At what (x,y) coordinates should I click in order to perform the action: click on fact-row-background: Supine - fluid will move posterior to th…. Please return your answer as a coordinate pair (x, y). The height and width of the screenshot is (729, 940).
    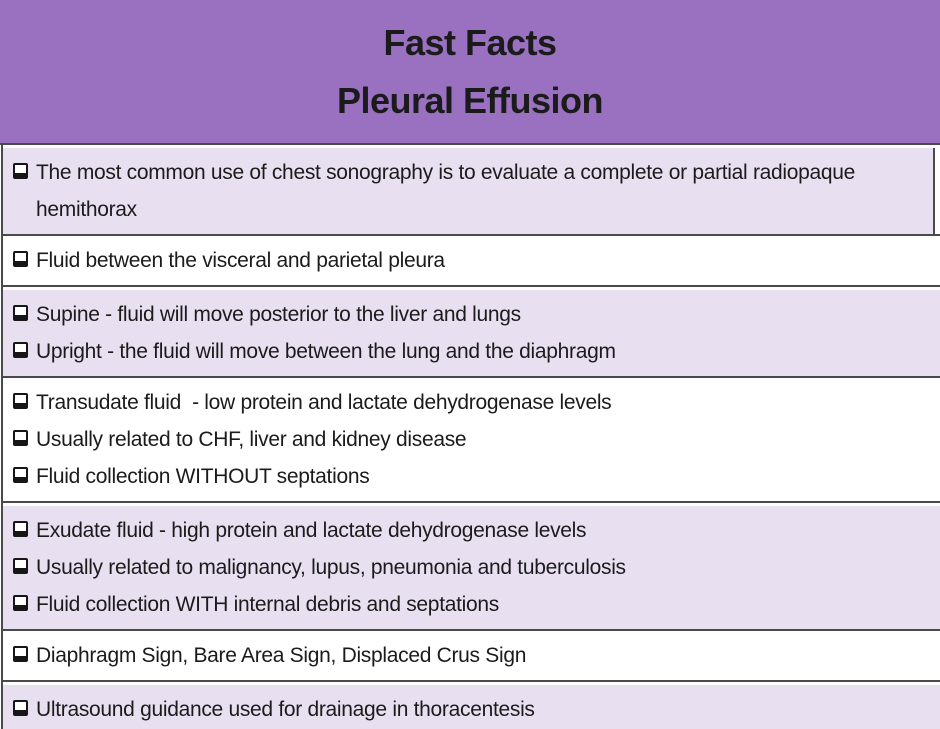
    Looking at the image, I should click on (471, 333).